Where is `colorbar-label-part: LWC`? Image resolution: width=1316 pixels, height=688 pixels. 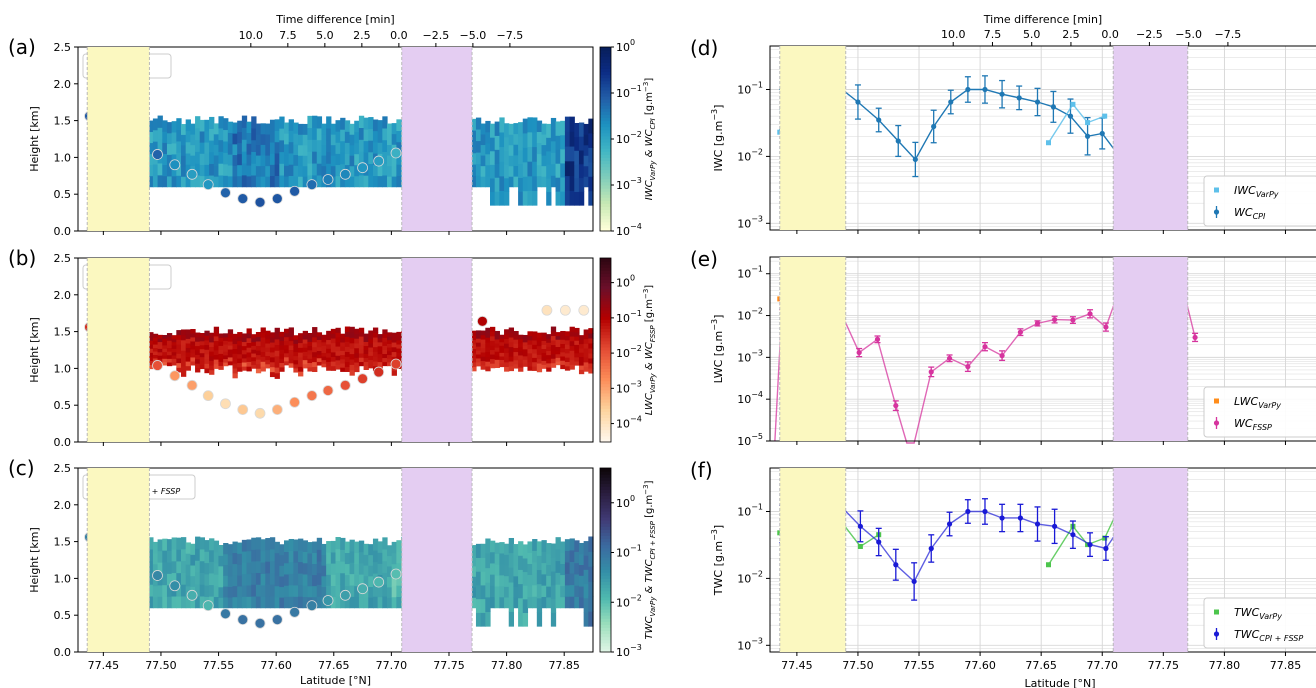 colorbar-label-part: LWC is located at coordinates (649, 404).